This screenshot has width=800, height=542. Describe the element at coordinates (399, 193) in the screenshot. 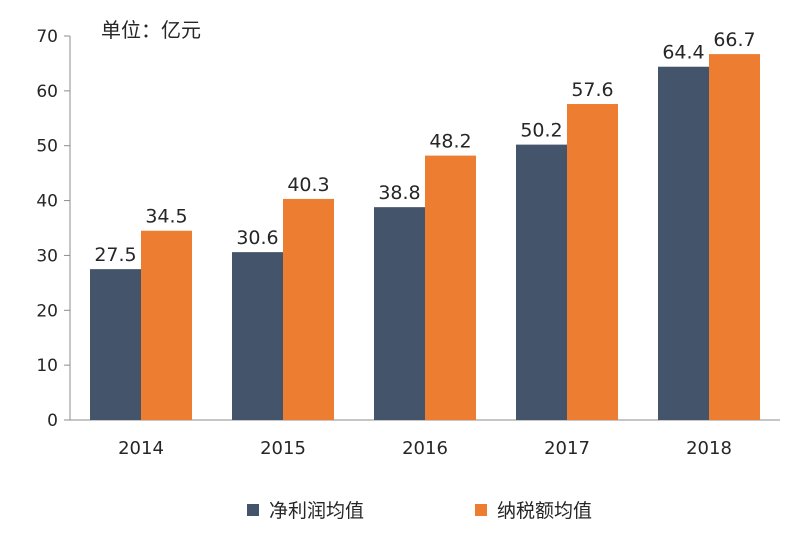

I see `data-label-series-0: 38.8` at that location.